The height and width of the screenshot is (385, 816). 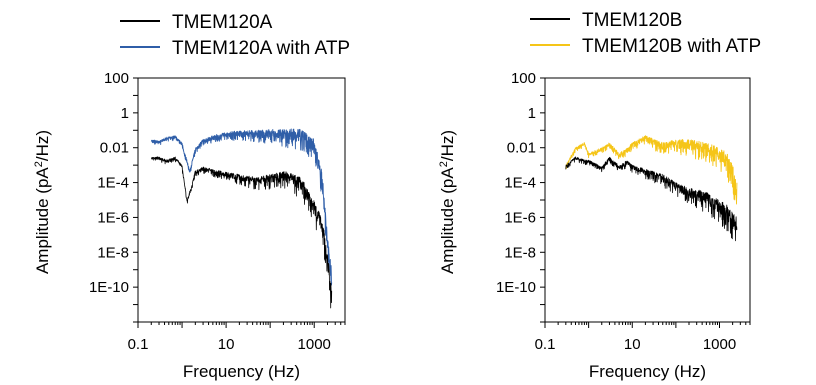 What do you see at coordinates (632, 20) in the screenshot?
I see `legend-label: TMEM120B` at bounding box center [632, 20].